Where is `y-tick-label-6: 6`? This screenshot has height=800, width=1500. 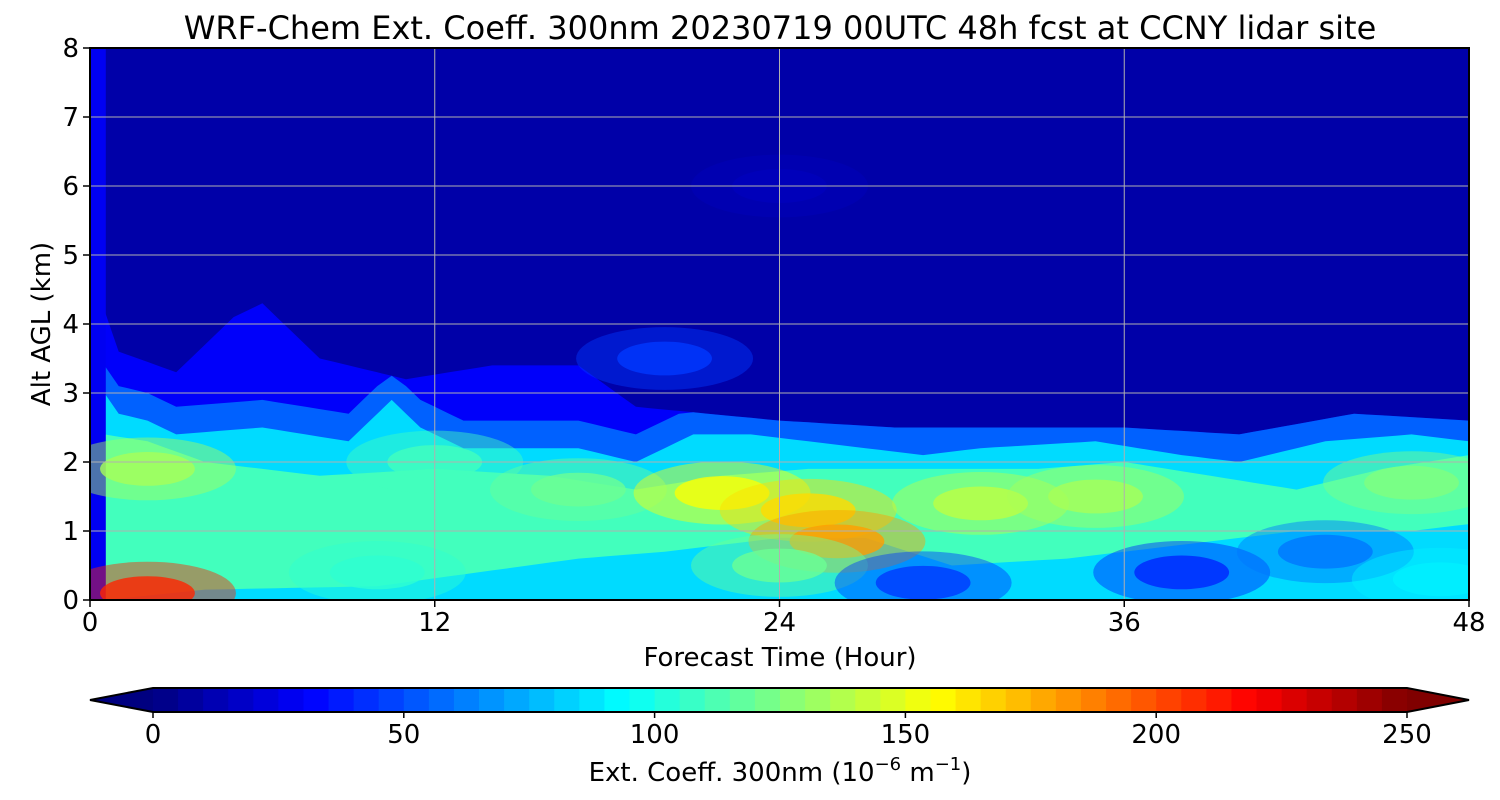
y-tick-label-6: 6 is located at coordinates (70, 187).